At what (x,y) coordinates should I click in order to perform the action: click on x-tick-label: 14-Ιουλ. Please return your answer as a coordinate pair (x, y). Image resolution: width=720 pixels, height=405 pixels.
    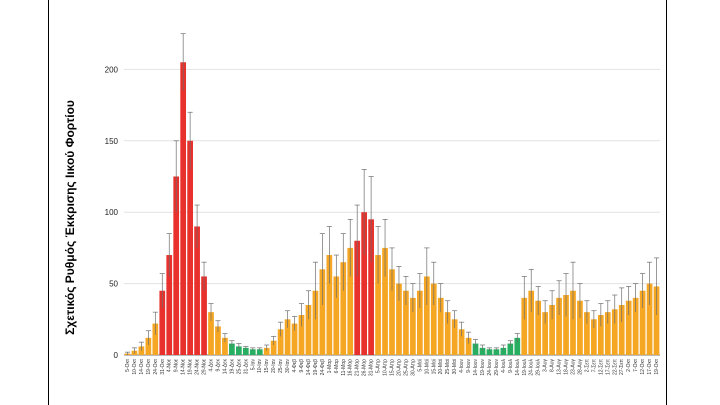
    Looking at the image, I should click on (518, 367).